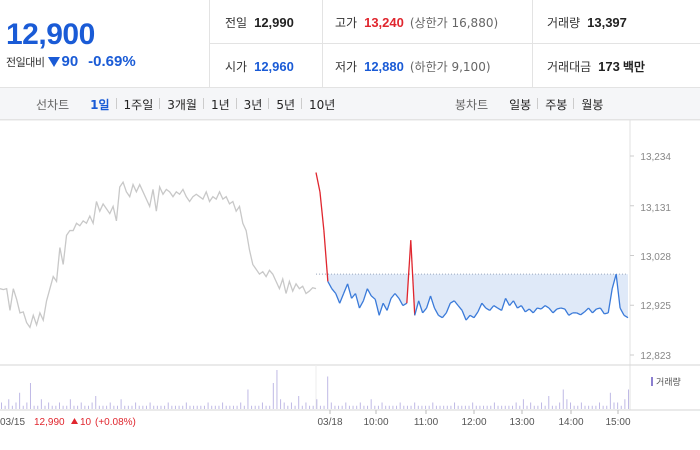 The width and height of the screenshot is (700, 450). Describe the element at coordinates (274, 22) in the screenshot. I see `stat-value: 12,990` at that location.